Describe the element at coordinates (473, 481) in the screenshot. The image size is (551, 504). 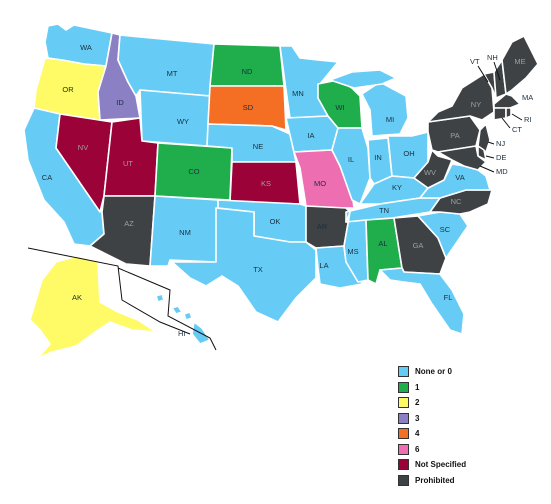
I see `legend-item-prohibited: Prohibited` at that location.